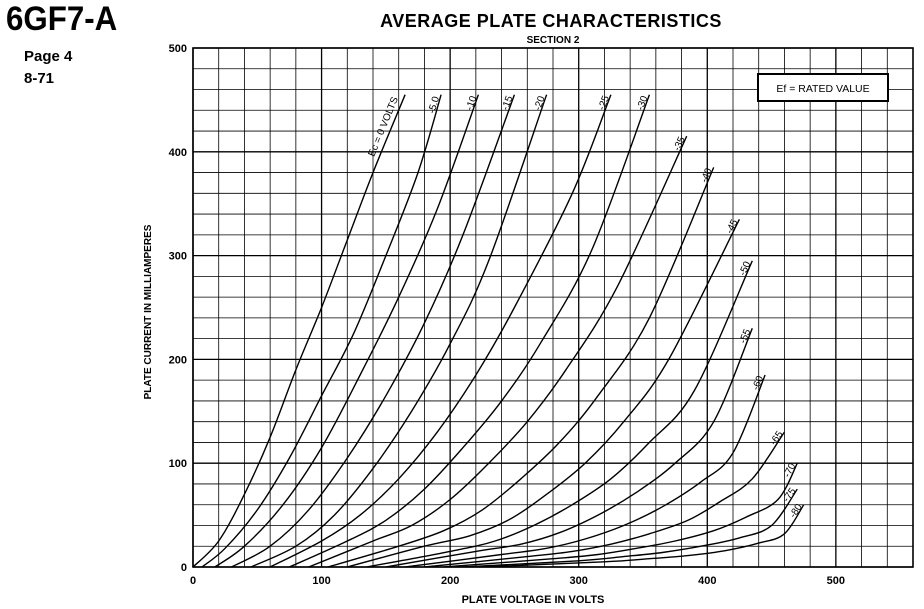  What do you see at coordinates (48, 56) in the screenshot?
I see `page-number: Page 4` at bounding box center [48, 56].